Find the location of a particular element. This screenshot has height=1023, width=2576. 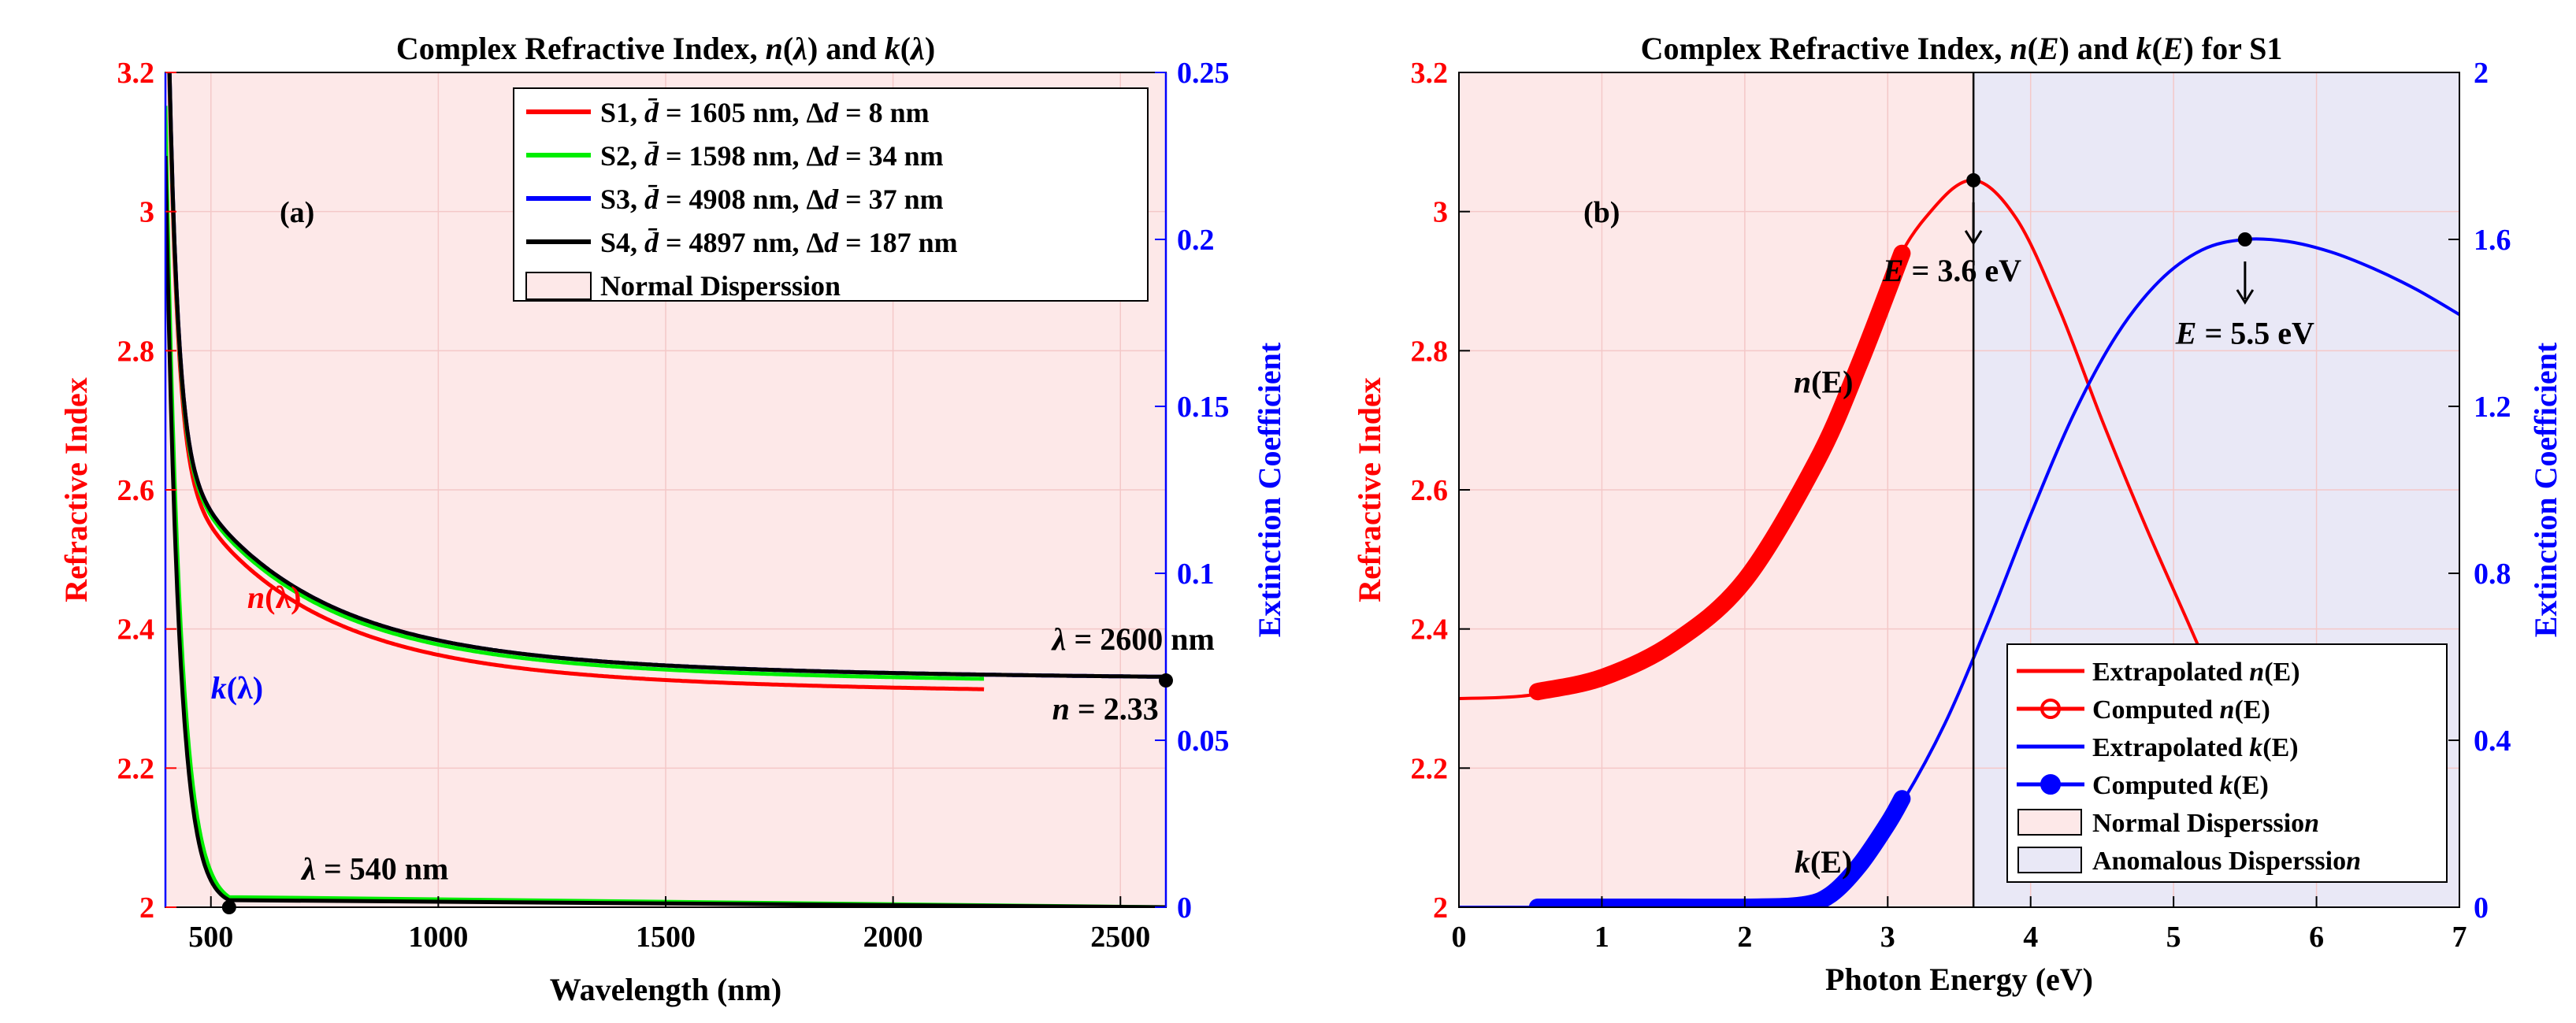

y-right-tick-label: 1.6 is located at coordinates (2492, 240).